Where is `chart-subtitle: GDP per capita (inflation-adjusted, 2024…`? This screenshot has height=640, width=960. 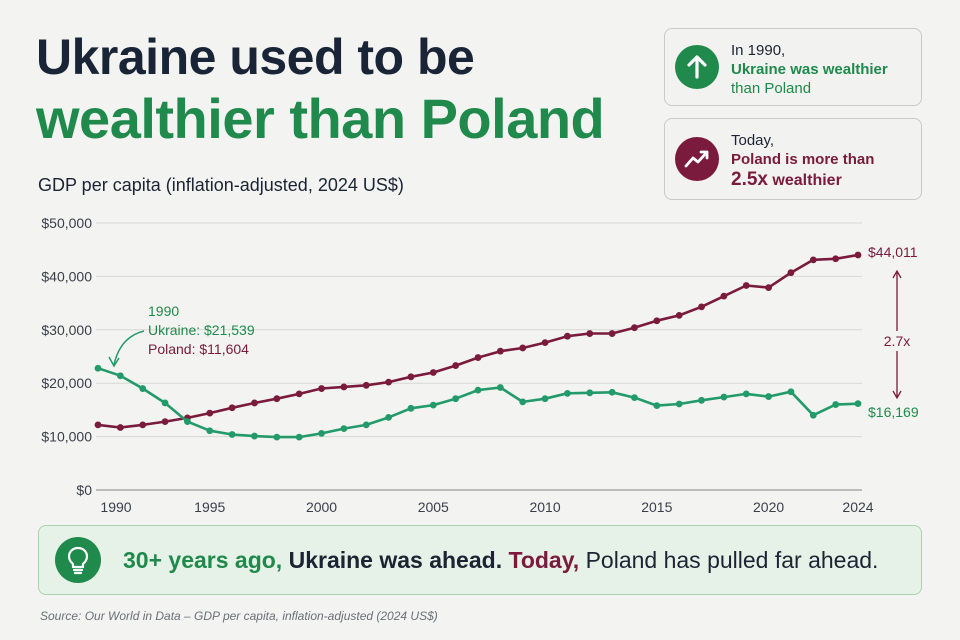
chart-subtitle: GDP per capita (inflation-adjusted, 2024… is located at coordinates (221, 185).